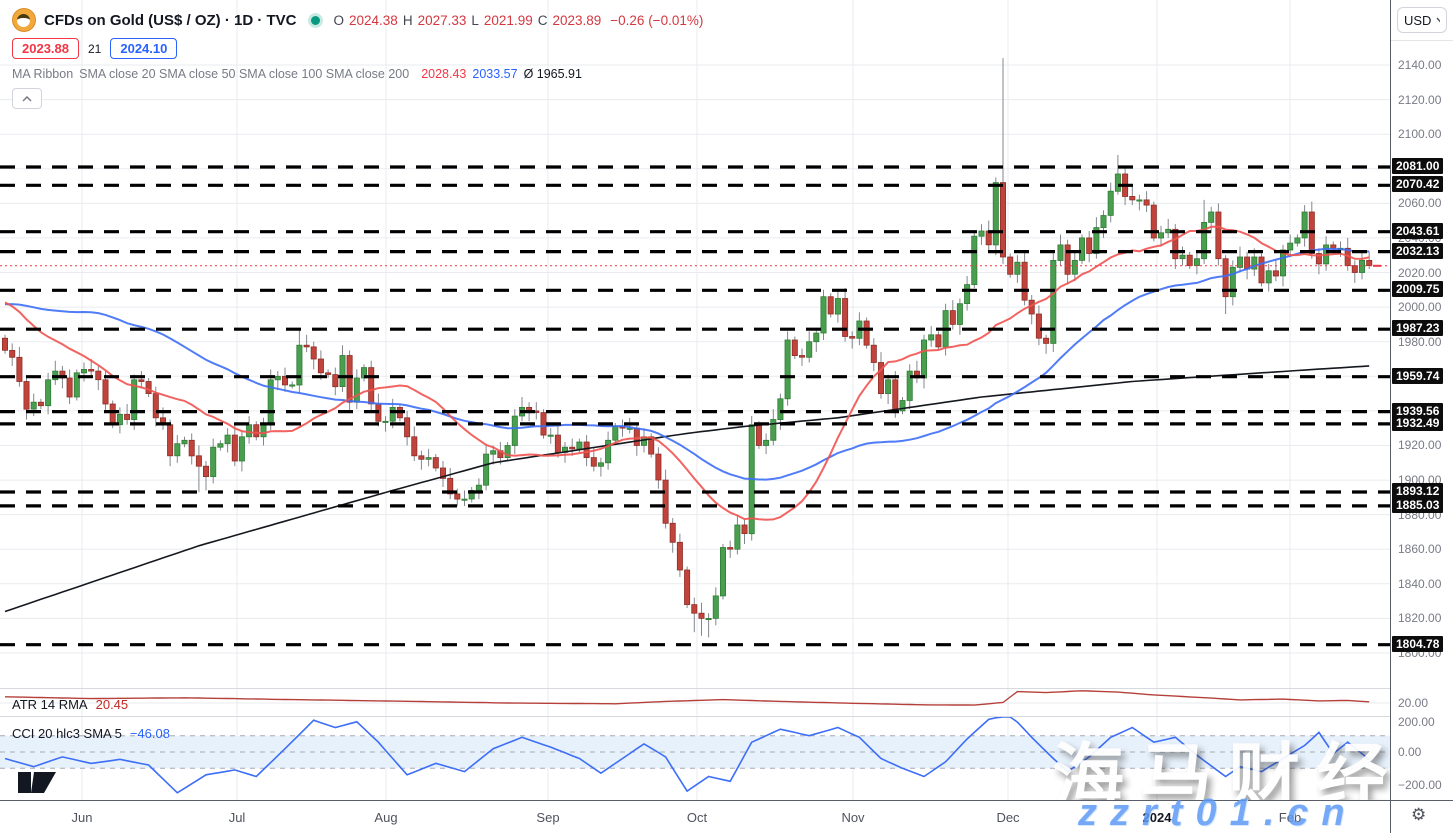 The width and height of the screenshot is (1453, 833). Describe the element at coordinates (1438, 19) in the screenshot. I see `chevron-down-icon` at that location.